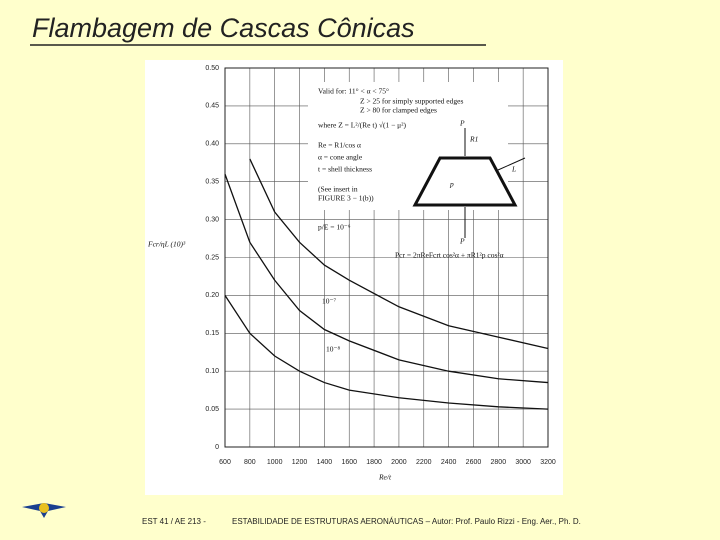 The height and width of the screenshot is (540, 720). I want to click on x-tick-label: 1400, so click(325, 462).